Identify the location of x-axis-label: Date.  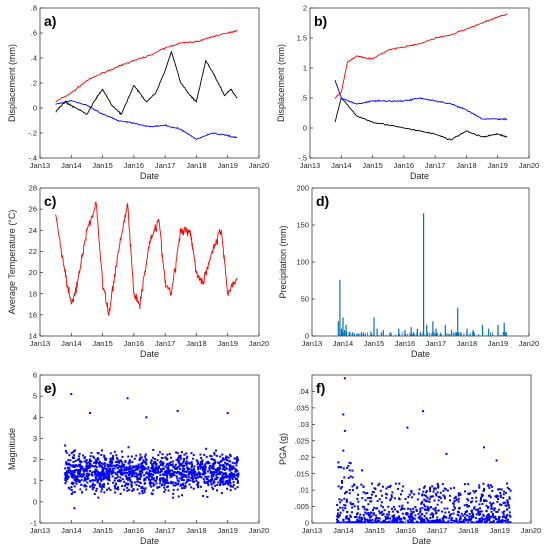
(420, 354).